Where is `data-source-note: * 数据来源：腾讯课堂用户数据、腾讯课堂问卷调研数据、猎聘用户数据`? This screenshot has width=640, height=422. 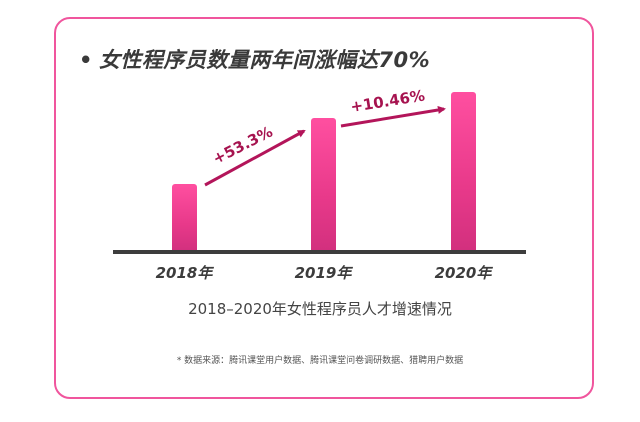 data-source-note: * 数据来源：腾讯课堂用户数据、腾讯课堂问卷调研数据、猎聘用户数据 is located at coordinates (320, 361).